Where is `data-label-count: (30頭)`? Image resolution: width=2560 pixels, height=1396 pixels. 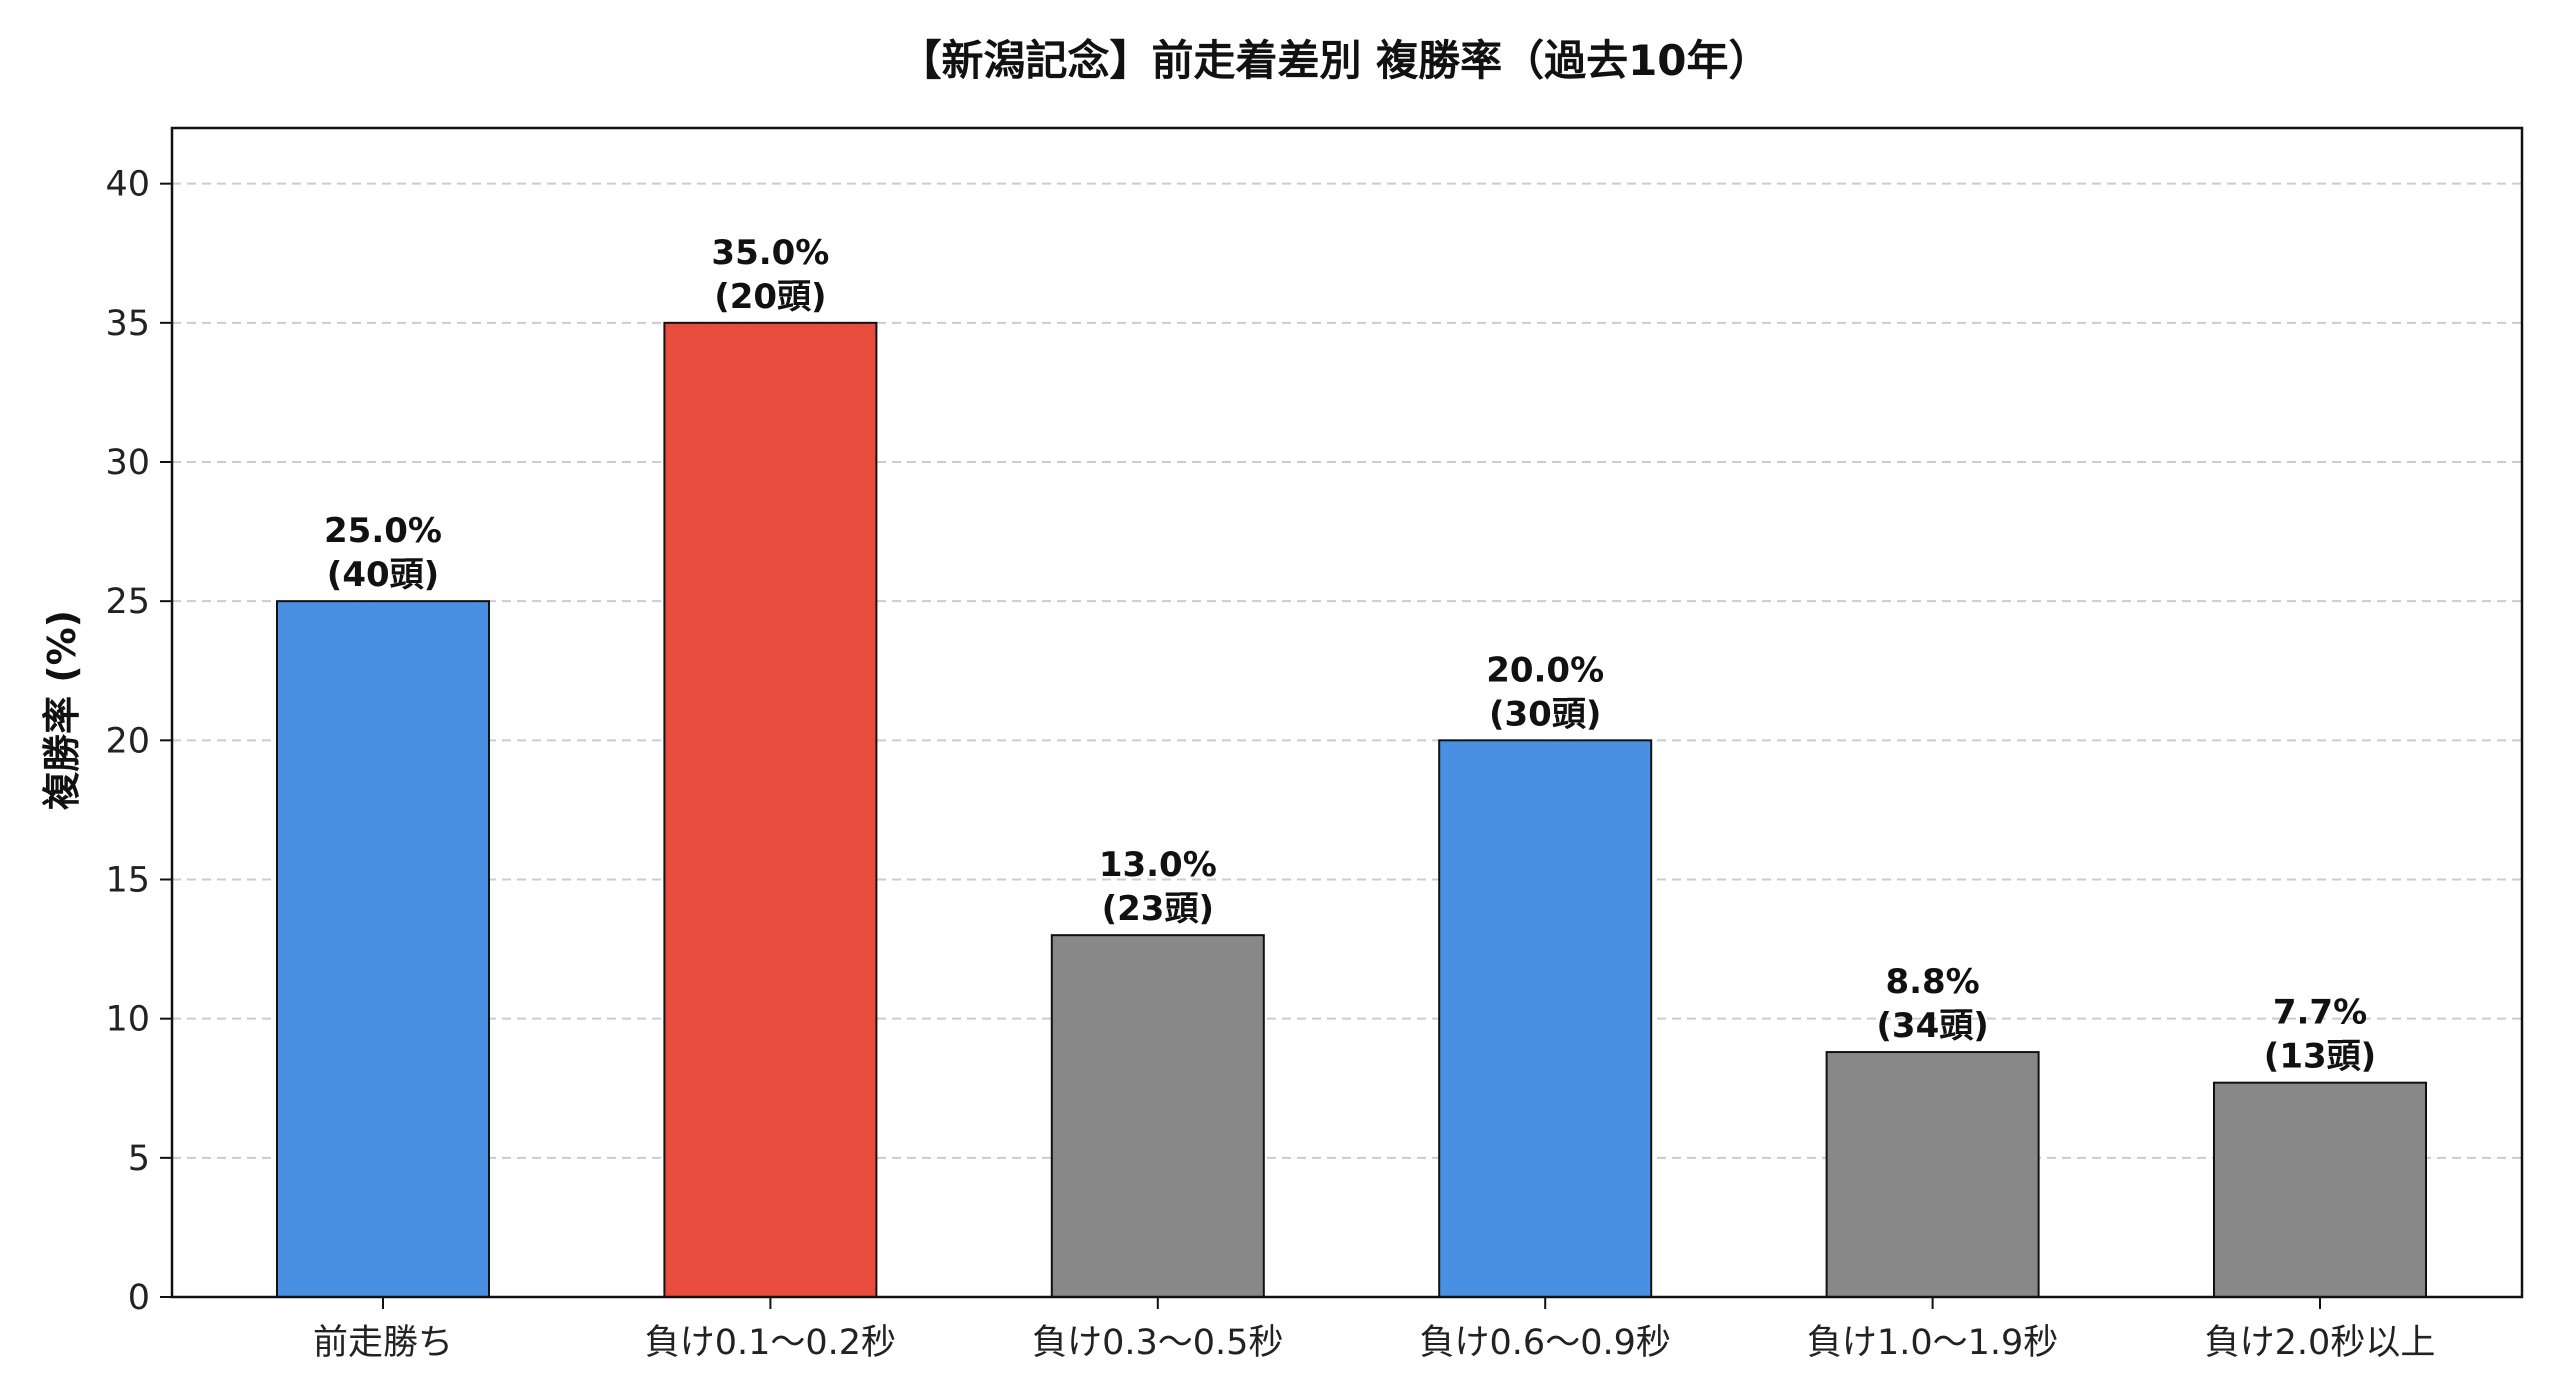
data-label-count: (30頭) is located at coordinates (1545, 714).